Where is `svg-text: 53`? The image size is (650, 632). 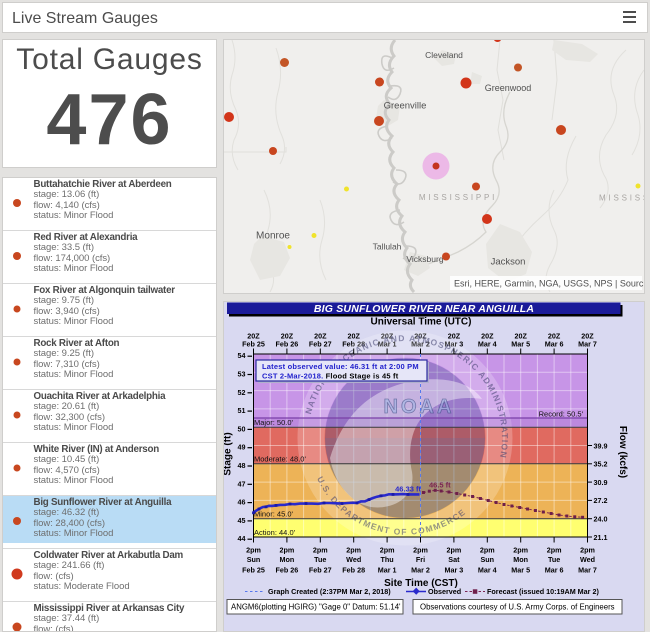
svg-text: 53 is located at coordinates (242, 374).